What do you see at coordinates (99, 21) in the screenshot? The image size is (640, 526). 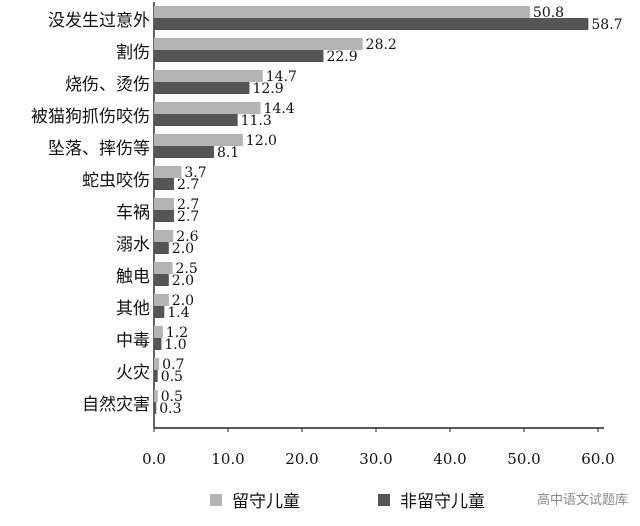 I see `category-label: 没发生过意外` at bounding box center [99, 21].